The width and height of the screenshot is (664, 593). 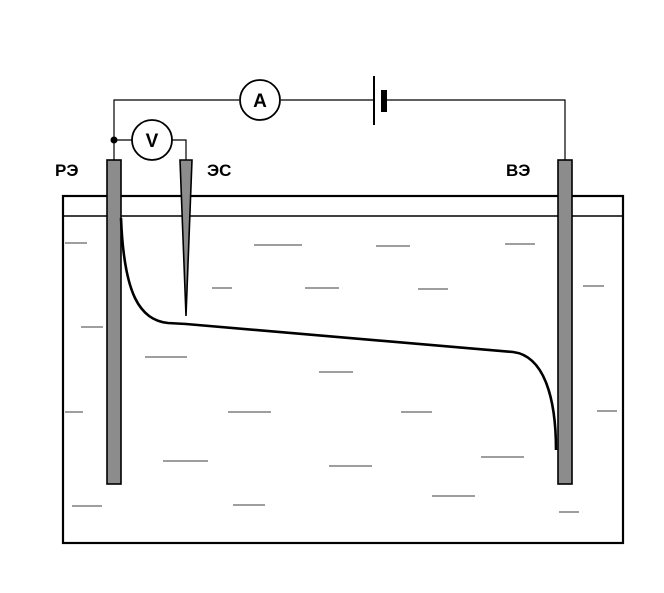 I want to click on voltmeter-icon: V, so click(x=152, y=140).